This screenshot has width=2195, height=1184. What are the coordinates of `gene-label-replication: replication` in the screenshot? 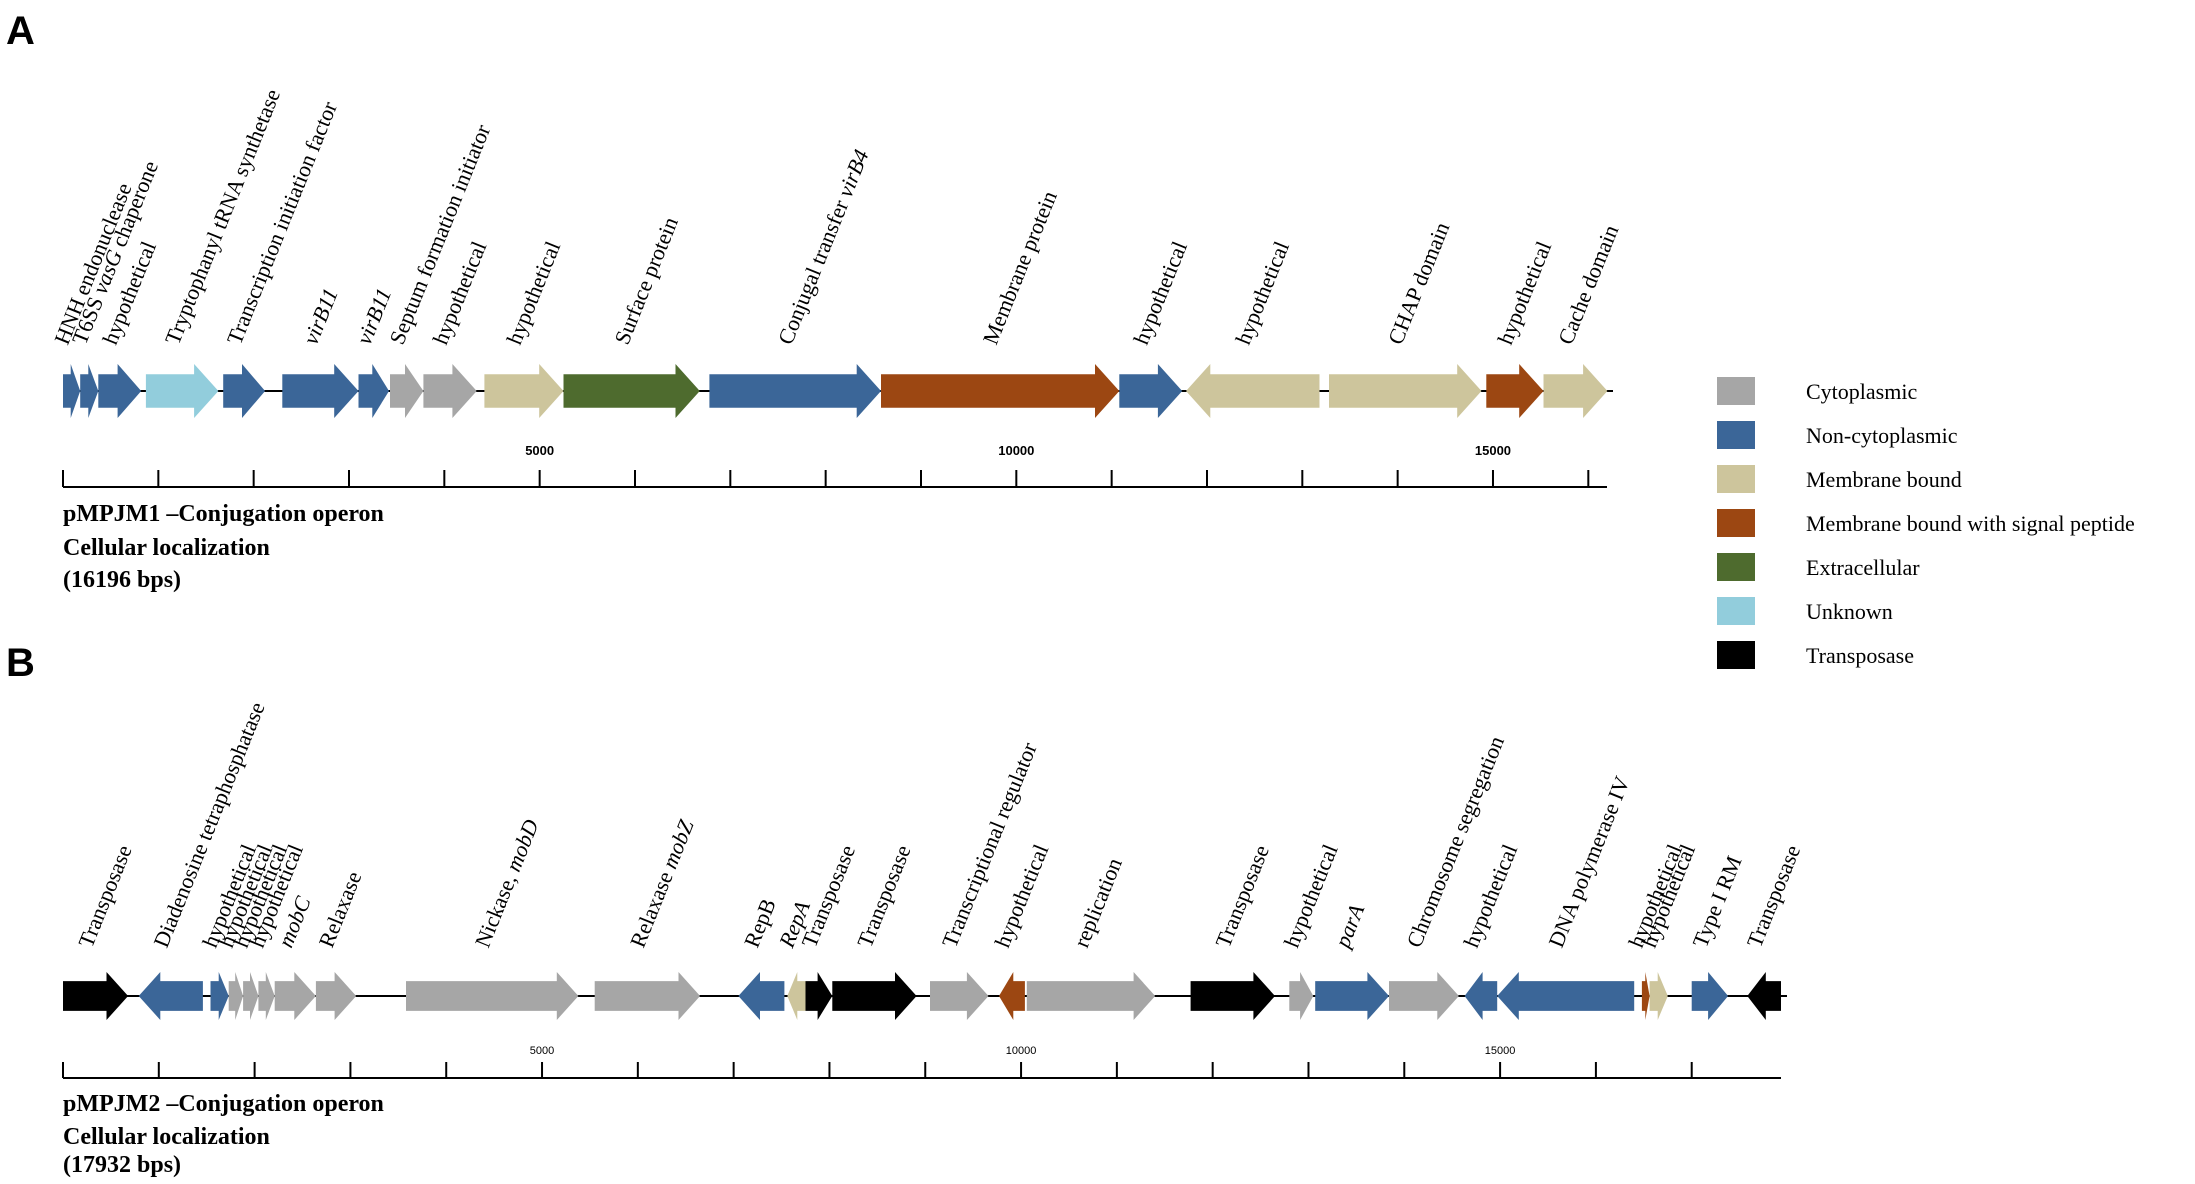 It's located at (1097, 902).